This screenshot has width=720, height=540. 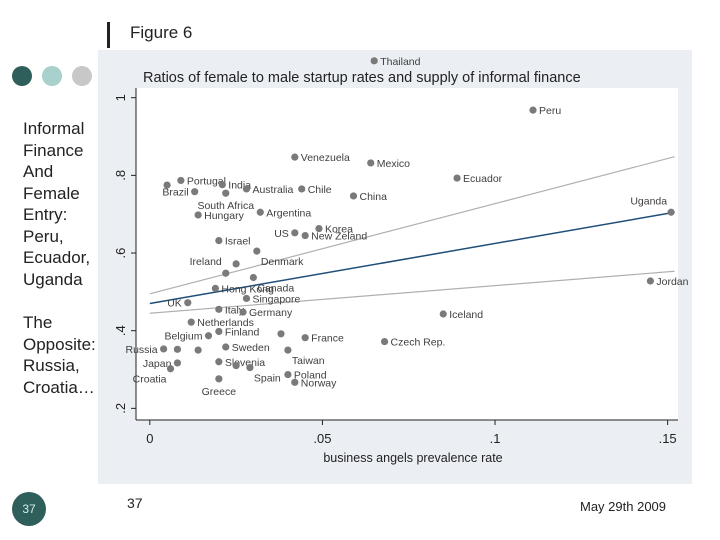 What do you see at coordinates (120, 253) in the screenshot?
I see `y-tick-label: .6` at bounding box center [120, 253].